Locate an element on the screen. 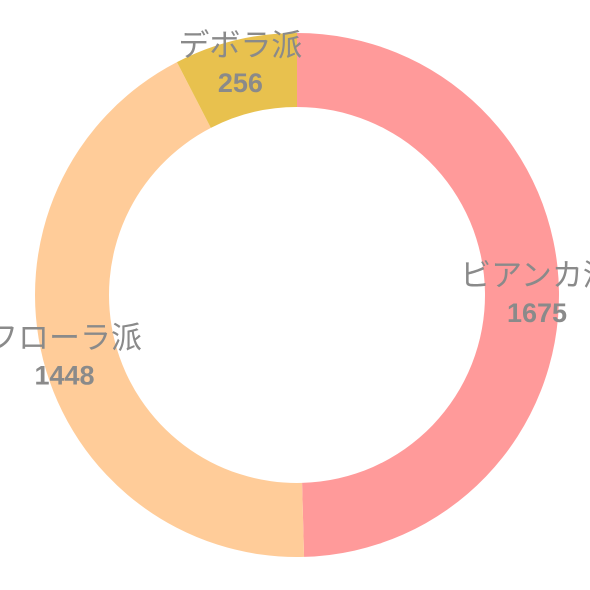 The height and width of the screenshot is (590, 590). slice-label-1: フローラ派 is located at coordinates (71, 339).